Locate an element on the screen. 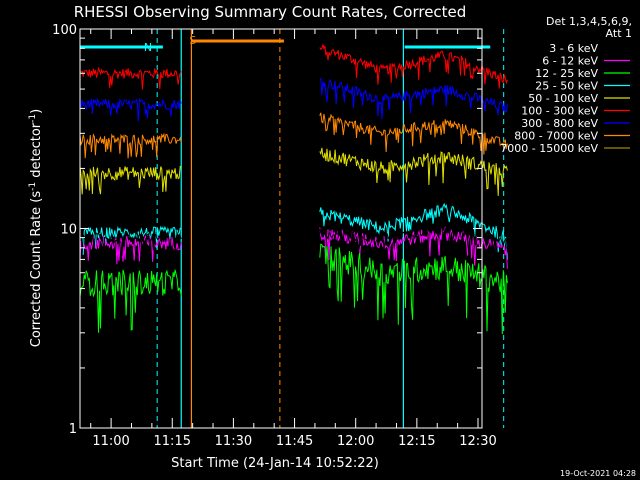 The width and height of the screenshot is (640, 480). legend-label-7: 800 - 7000 keV is located at coordinates (556, 136).